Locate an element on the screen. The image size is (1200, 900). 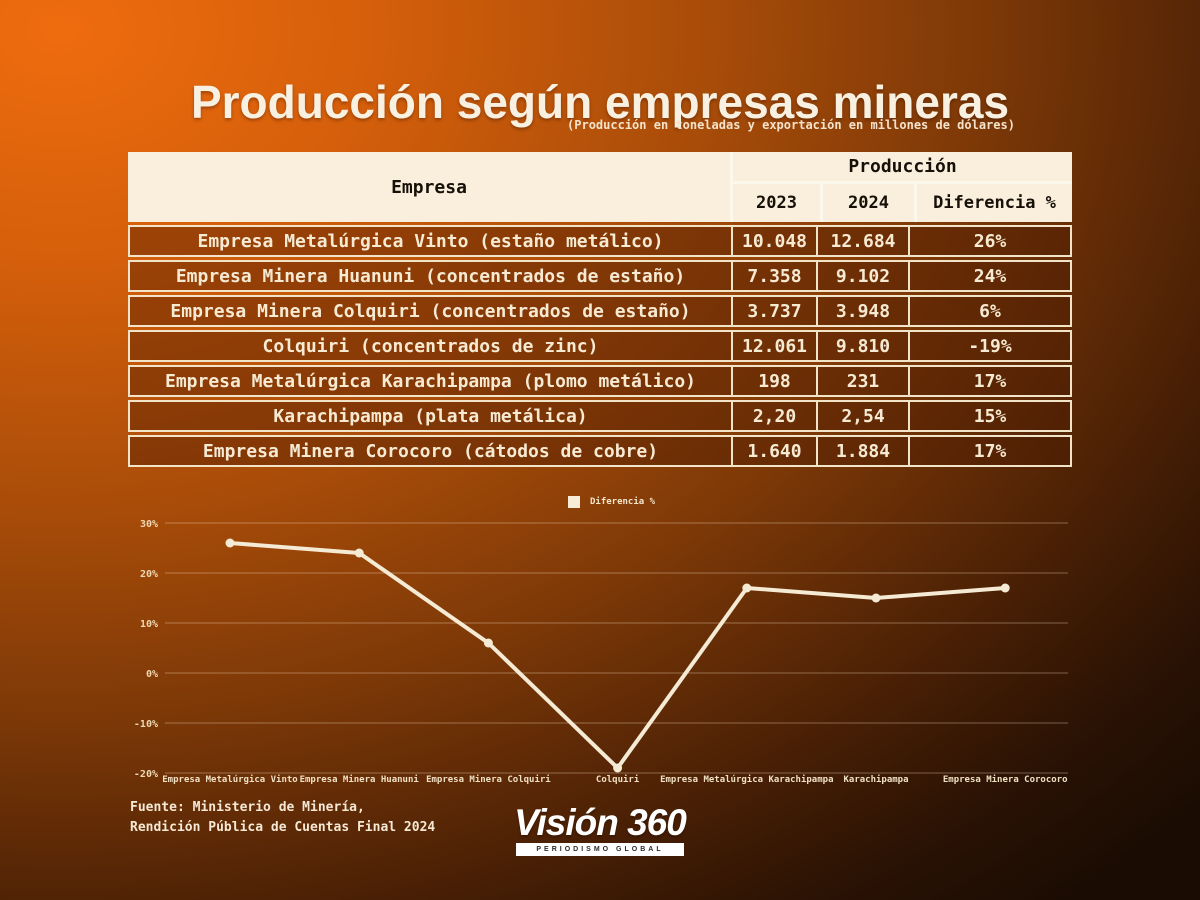
header-2023: 2023 is located at coordinates (776, 203).